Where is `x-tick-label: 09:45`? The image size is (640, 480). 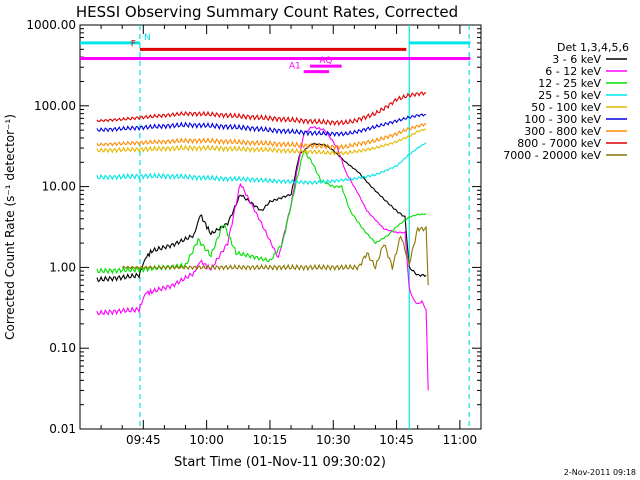
x-tick-label: 09:45 is located at coordinates (143, 440).